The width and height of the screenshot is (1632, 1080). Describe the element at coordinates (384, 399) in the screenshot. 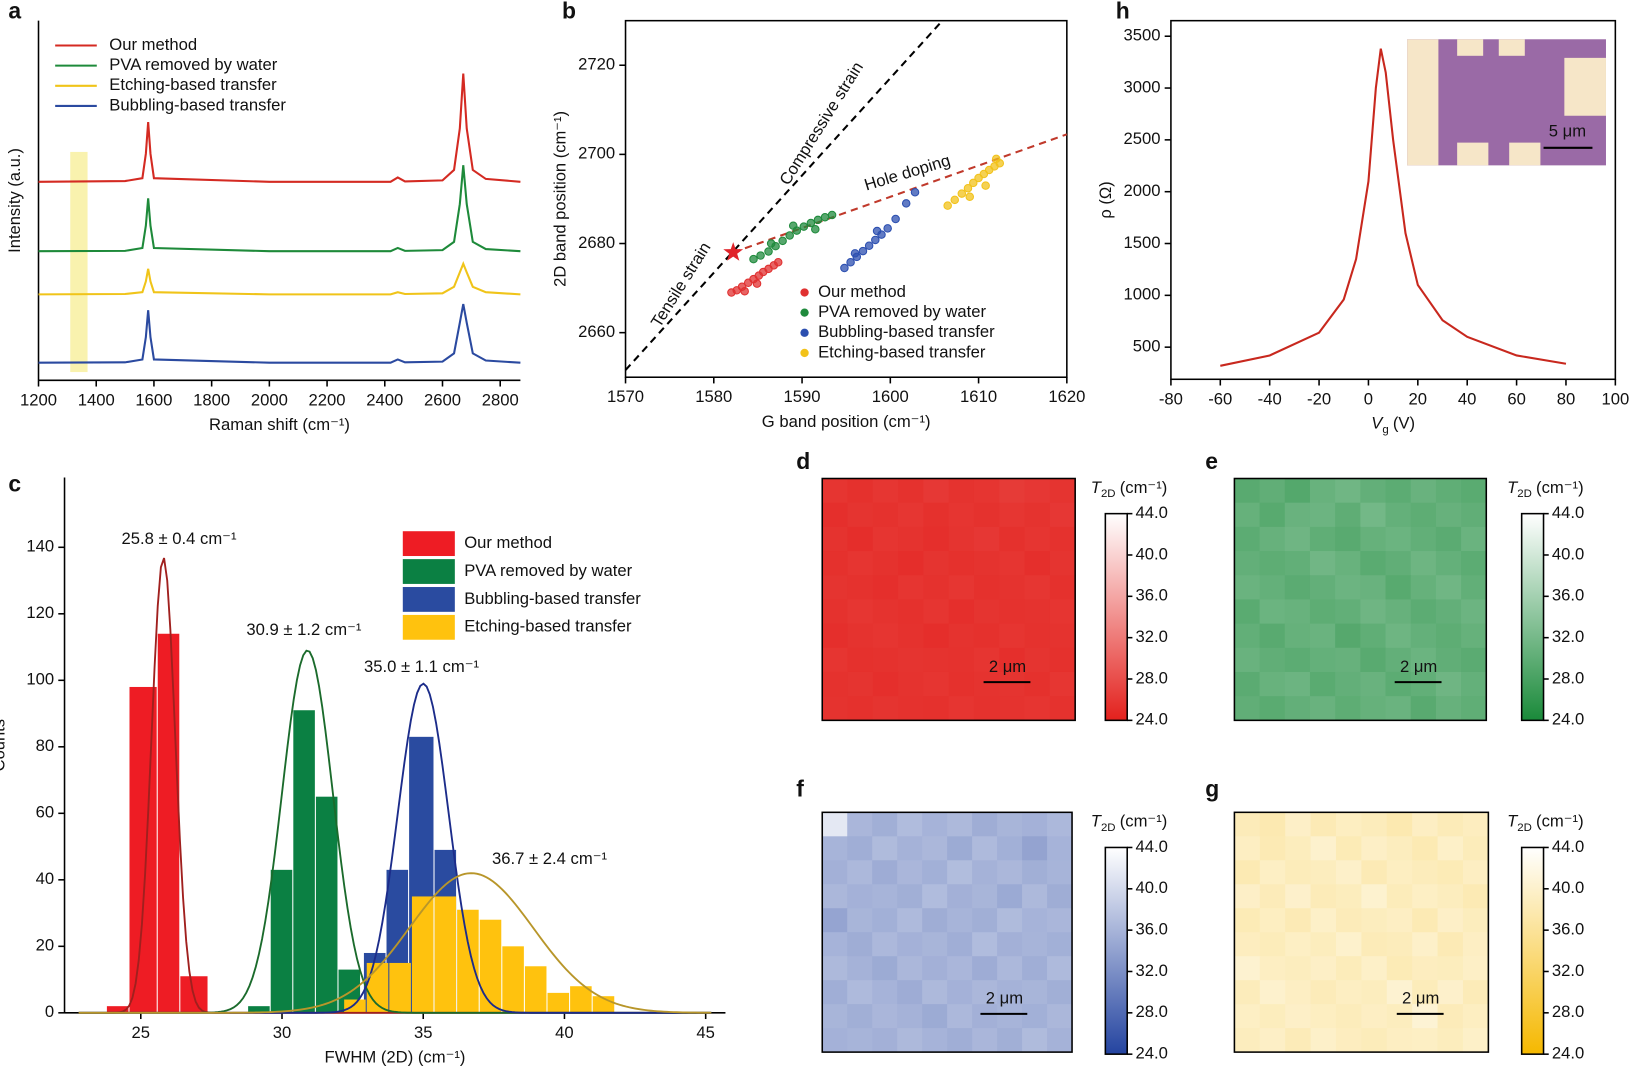

I see `x-tick-label: 2400` at that location.